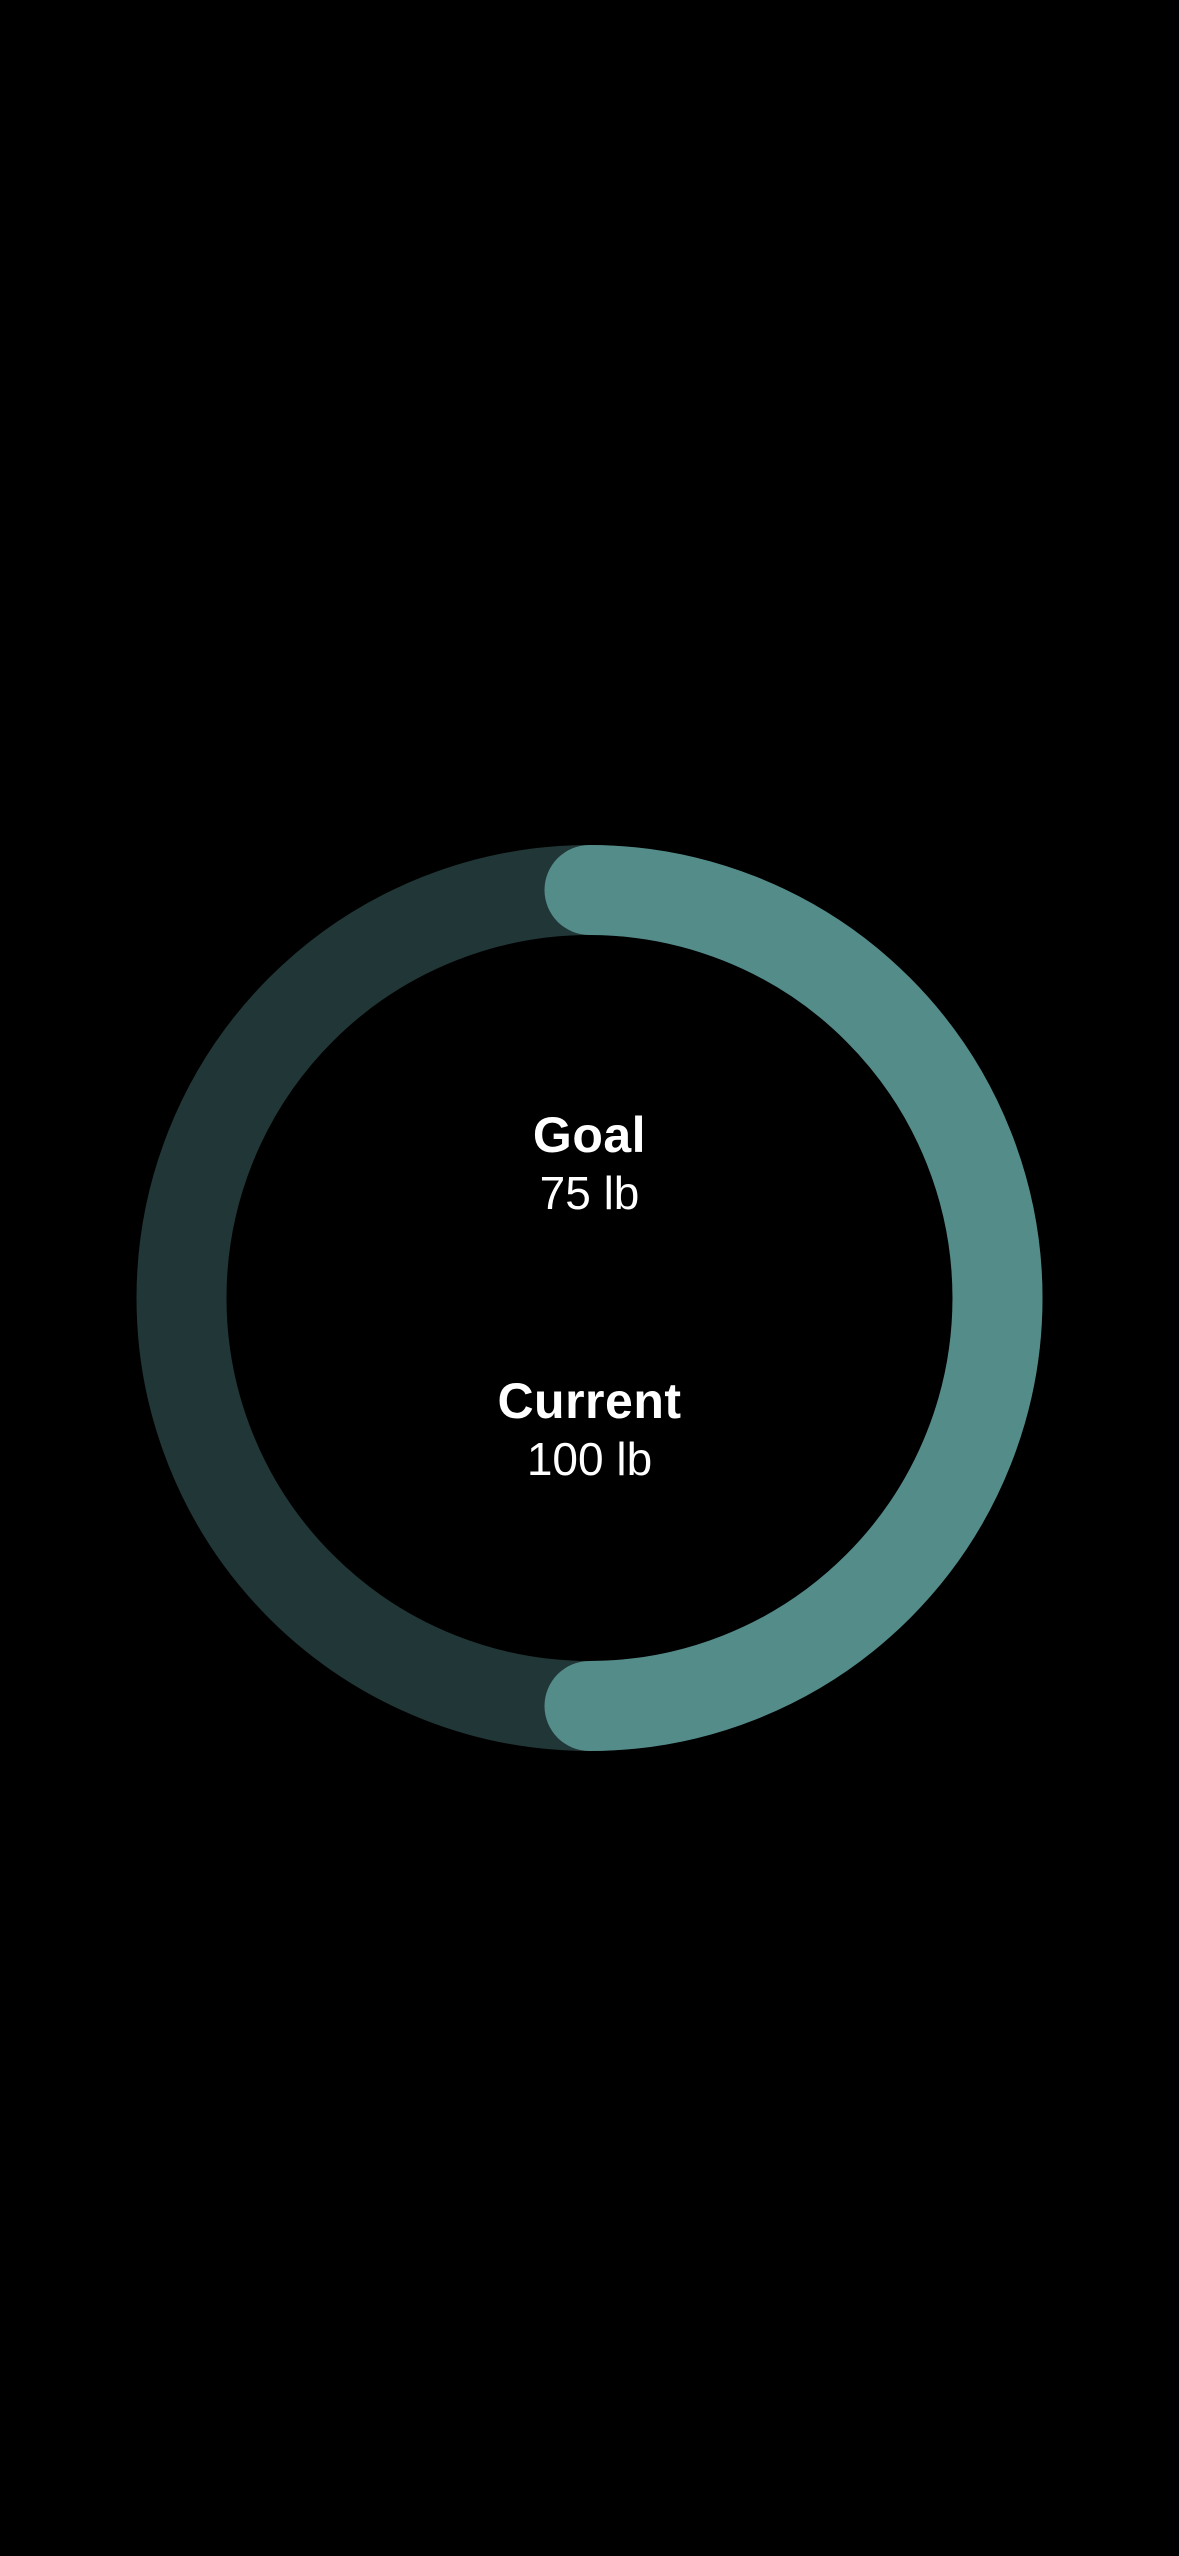 Image resolution: width=1179 pixels, height=2556 pixels. I want to click on current-label: Current, so click(589, 1401).